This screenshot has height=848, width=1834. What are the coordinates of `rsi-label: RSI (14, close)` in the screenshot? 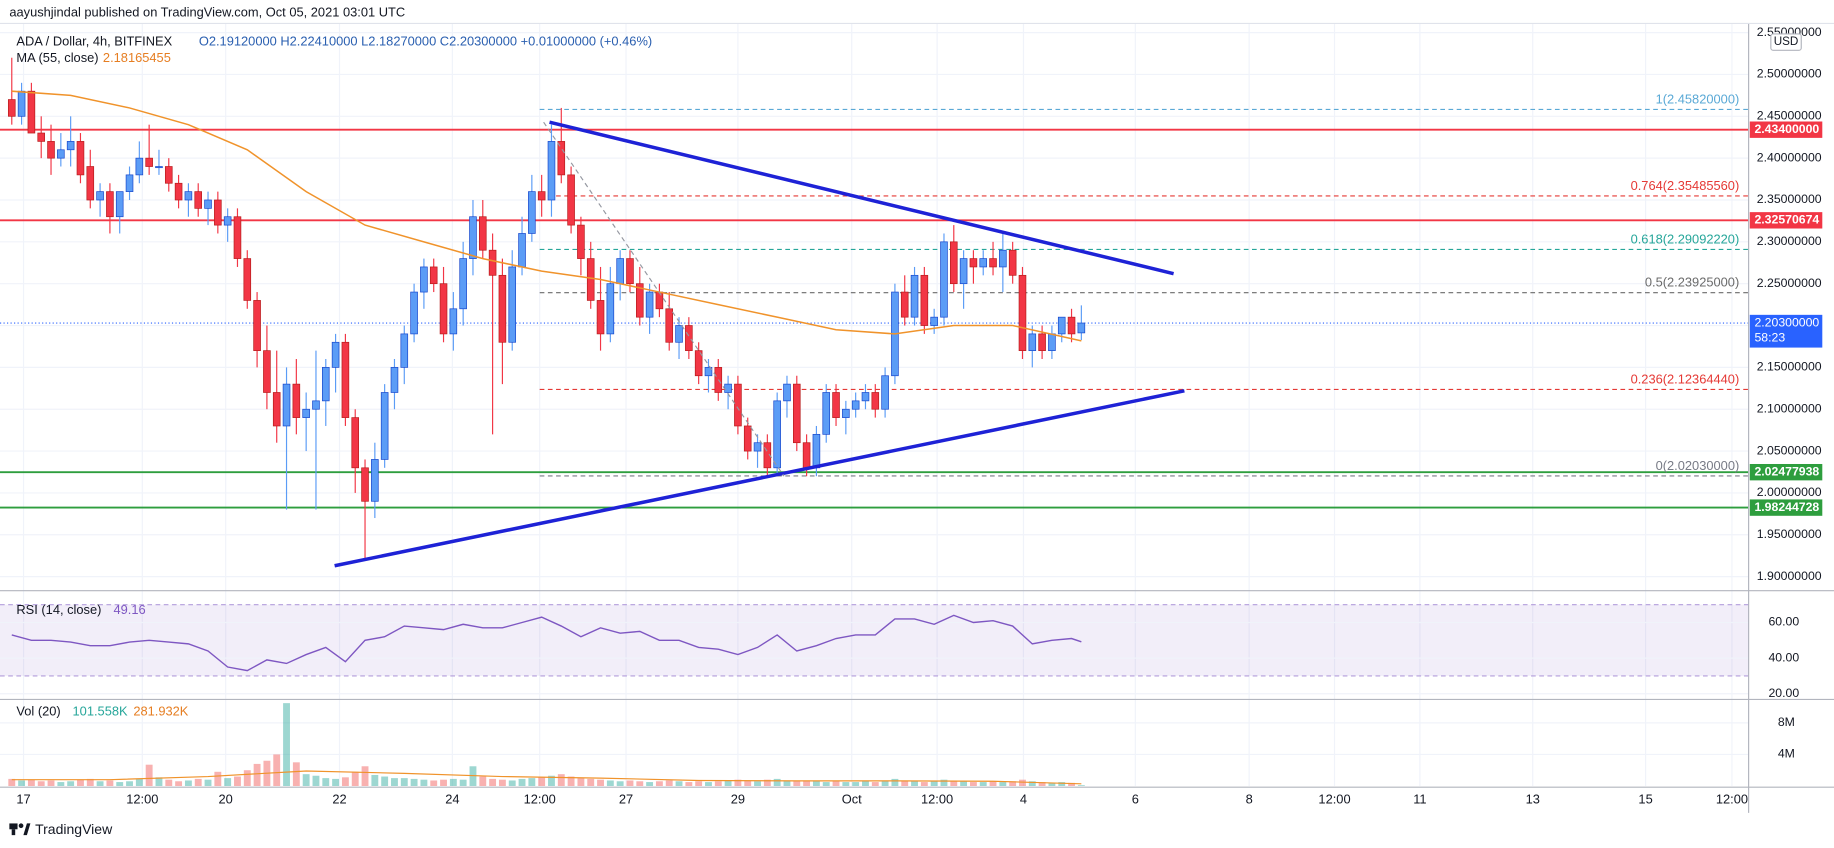 It's located at (58, 609).